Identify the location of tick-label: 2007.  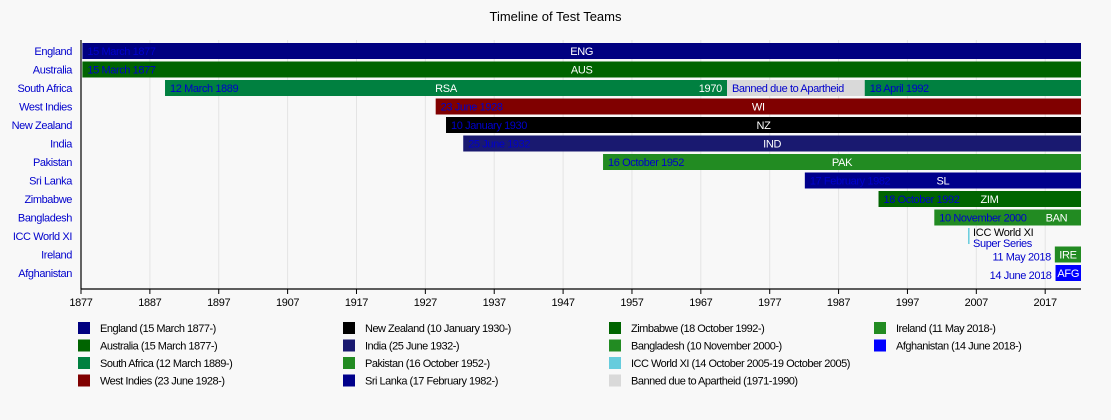
(976, 303).